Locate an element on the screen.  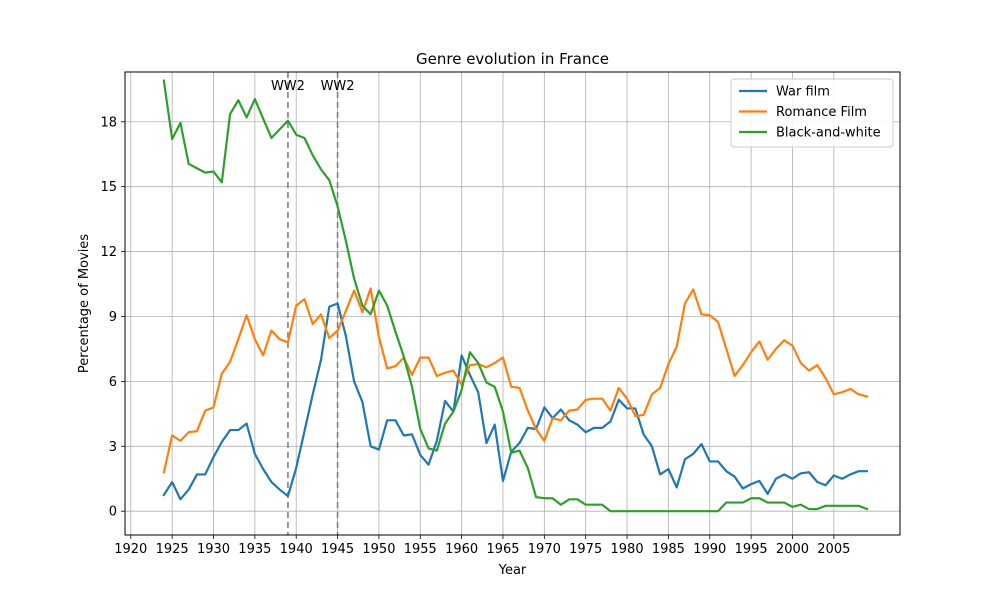
x-tick-label: 1965 is located at coordinates (502, 549).